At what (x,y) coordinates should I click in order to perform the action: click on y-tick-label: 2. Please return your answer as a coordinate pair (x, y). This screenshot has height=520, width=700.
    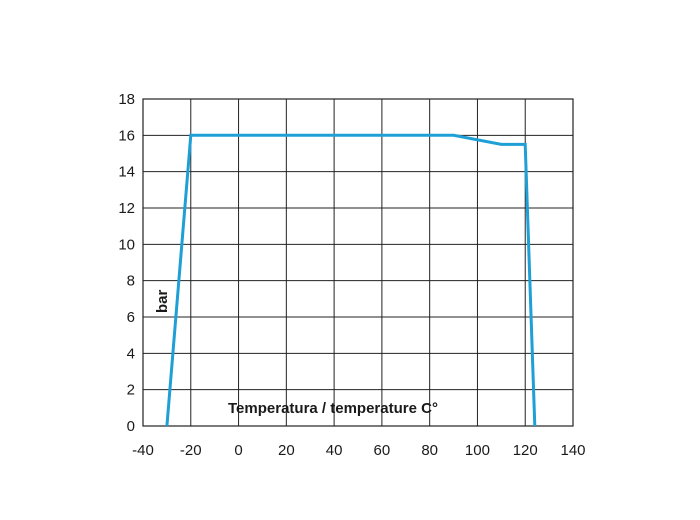
    Looking at the image, I should click on (131, 390).